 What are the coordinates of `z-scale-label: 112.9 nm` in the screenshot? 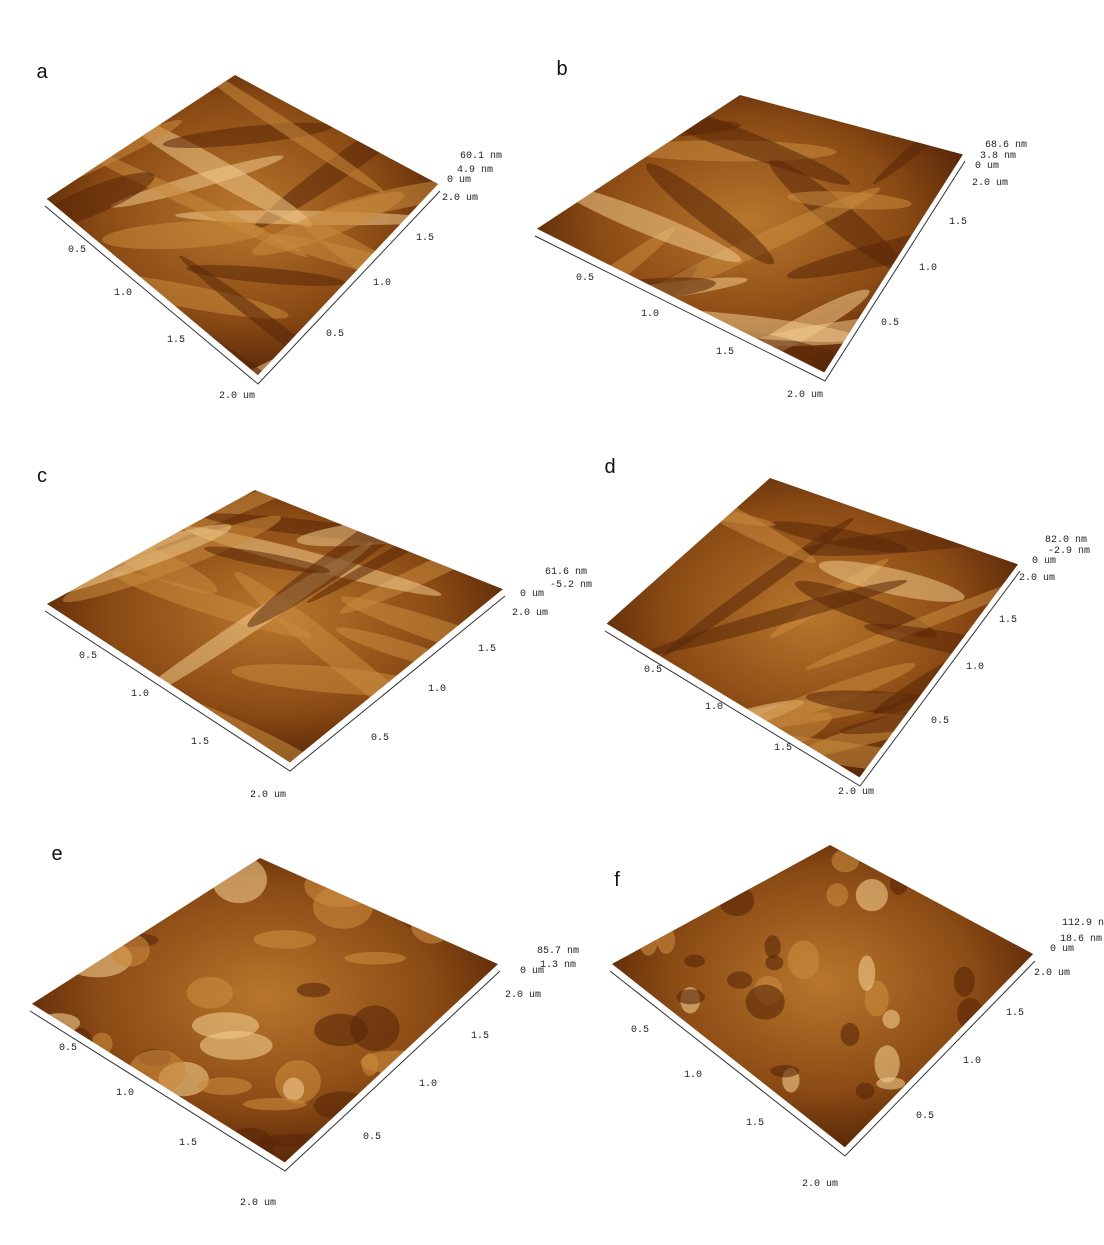 It's located at (1083, 923).